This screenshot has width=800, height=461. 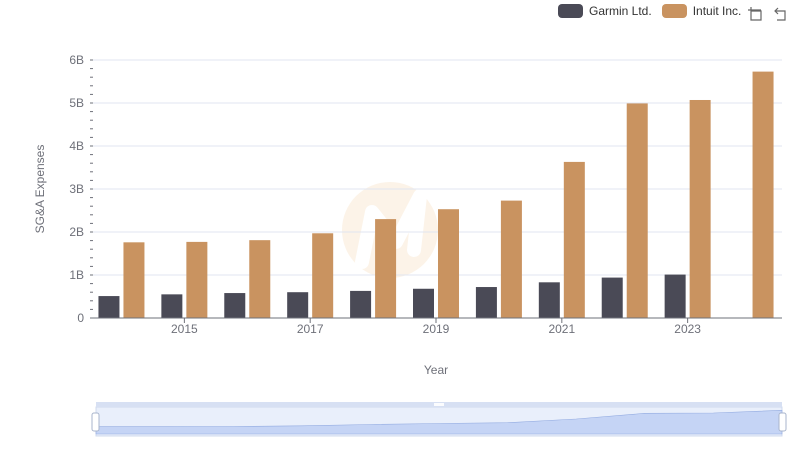 I want to click on restore-icon, so click(x=781, y=14).